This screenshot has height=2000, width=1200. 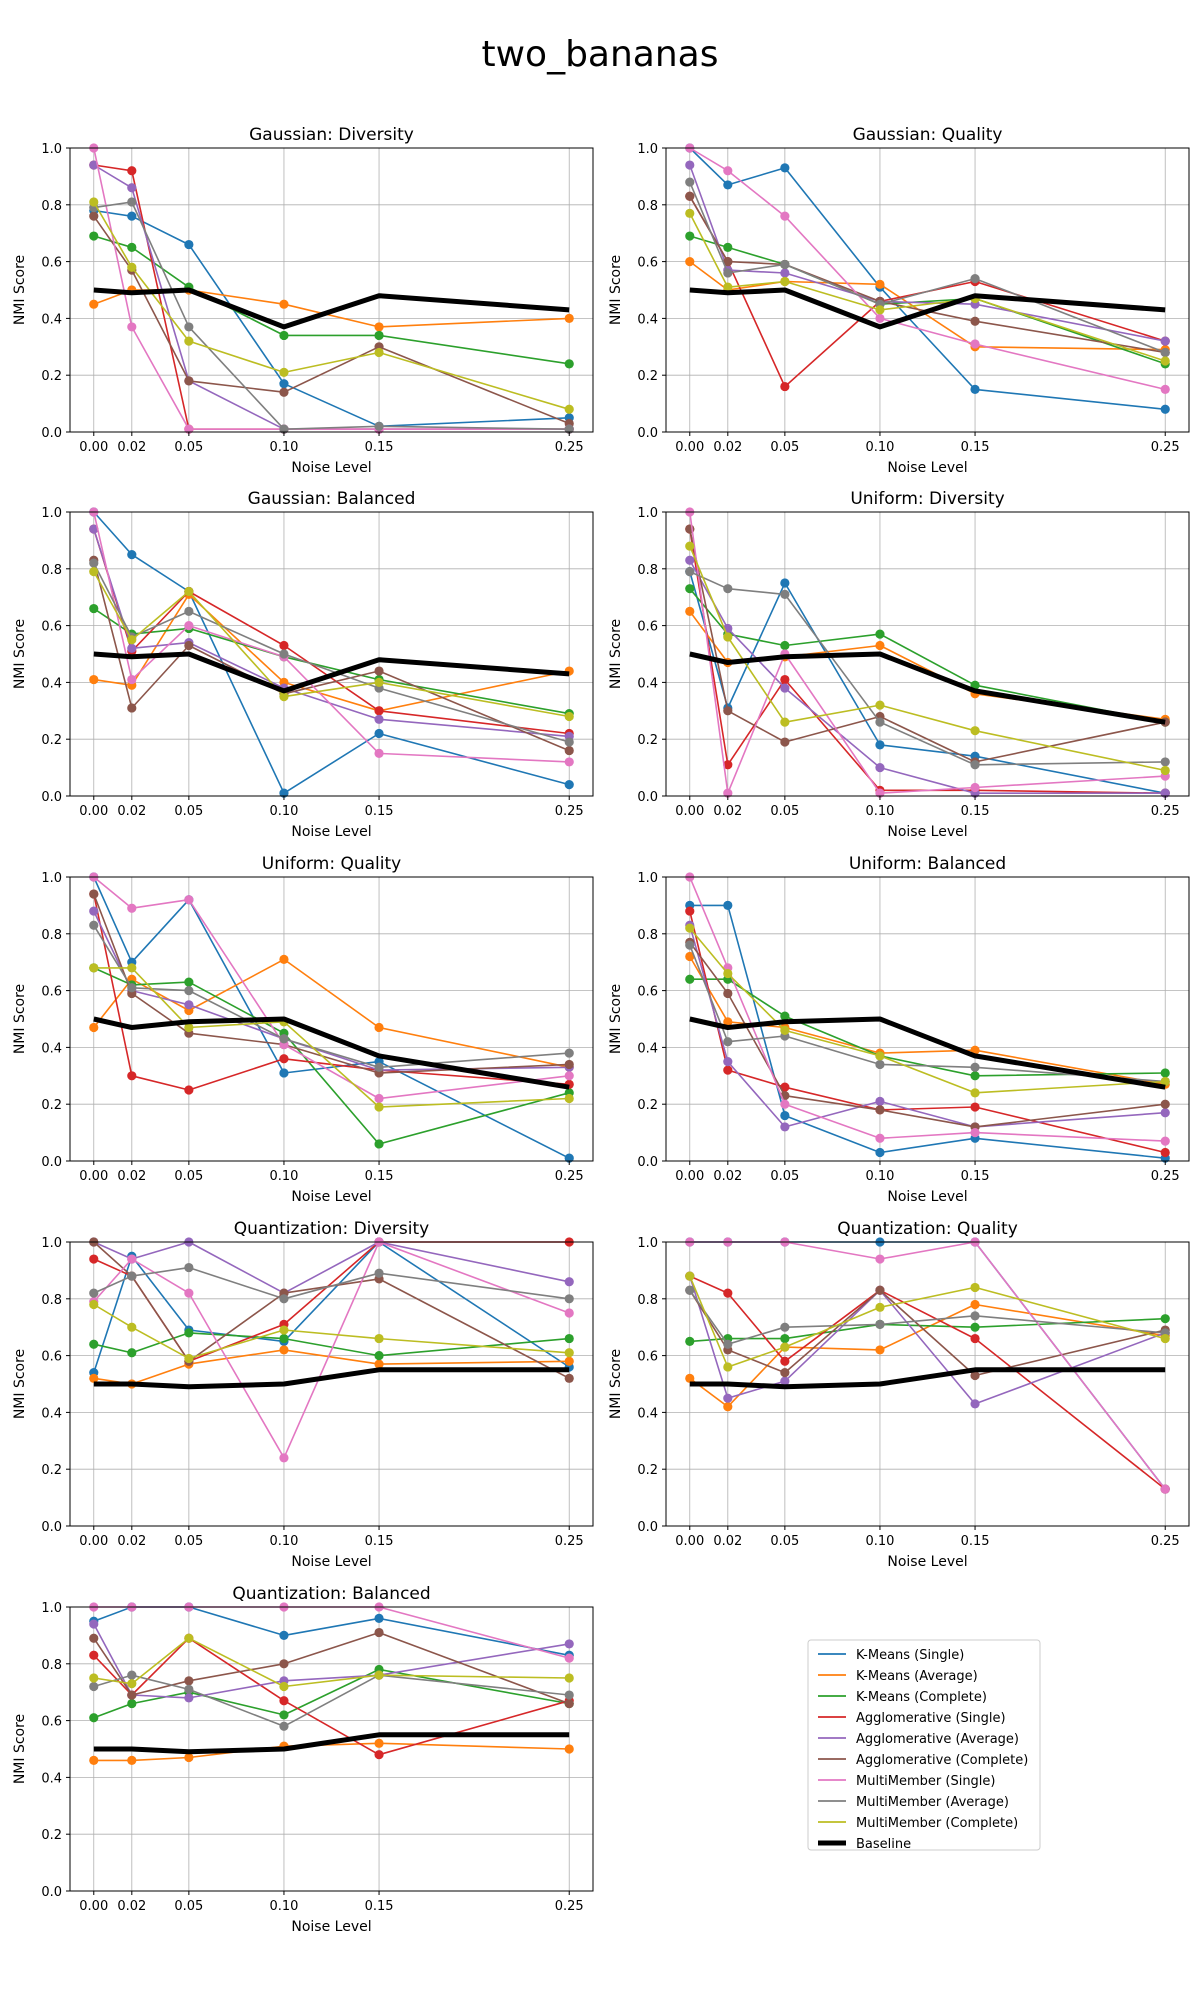 I want to click on legend-entry-multimember-complete: MultiMember (Complete), so click(x=918, y=1823).